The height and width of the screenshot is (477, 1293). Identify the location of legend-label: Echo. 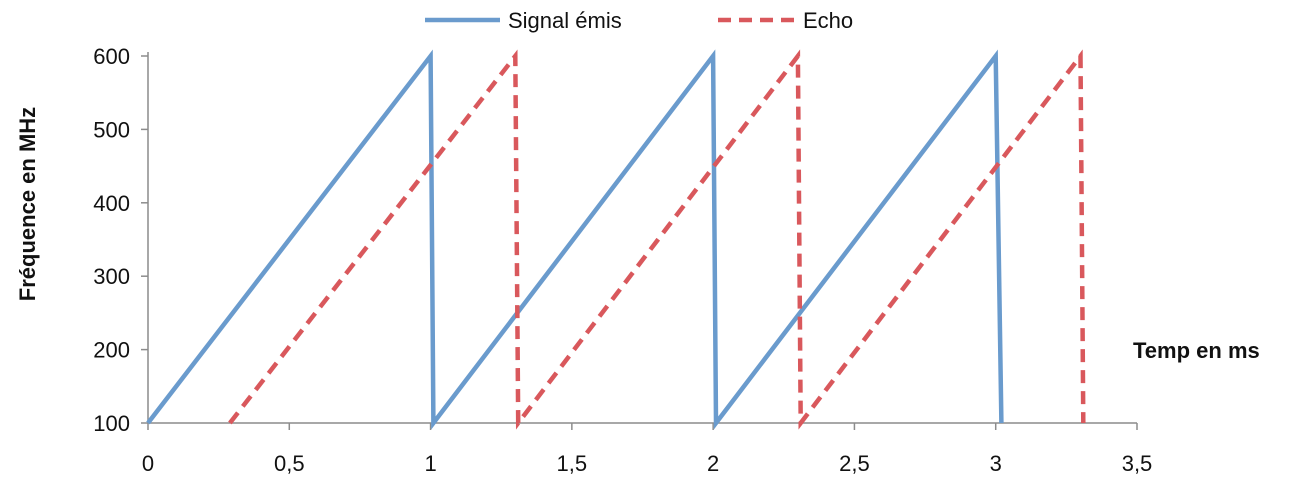
(828, 20).